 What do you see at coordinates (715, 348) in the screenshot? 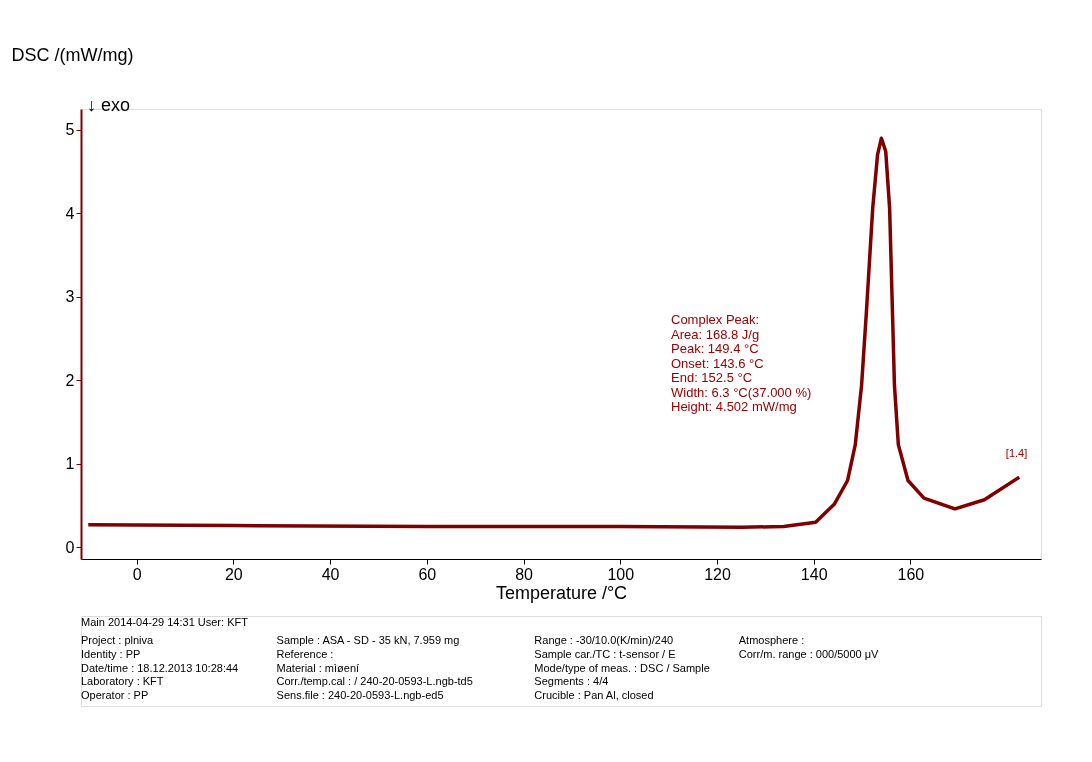
I see `annotation: Peak: 149.4 °C` at bounding box center [715, 348].